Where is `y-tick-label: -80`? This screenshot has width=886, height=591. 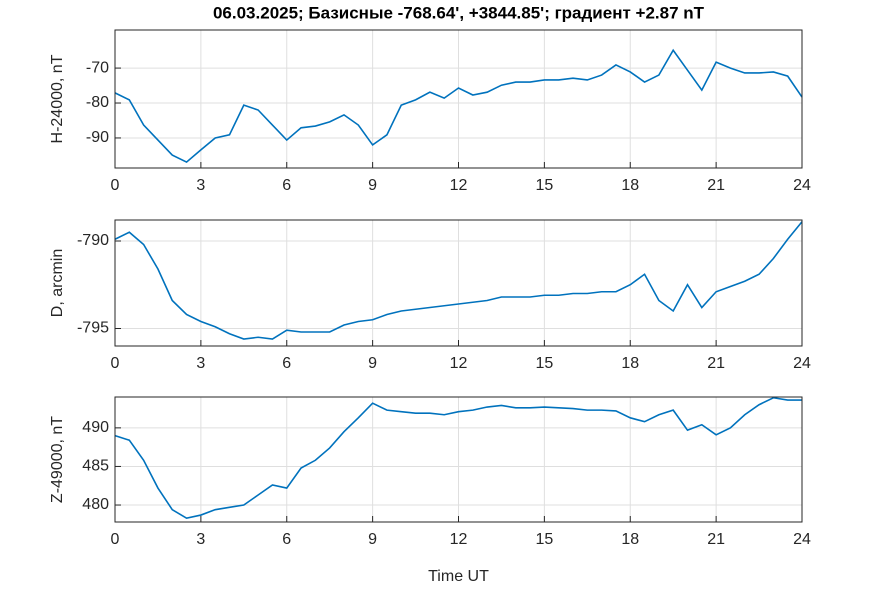 y-tick-label: -80 is located at coordinates (97, 102).